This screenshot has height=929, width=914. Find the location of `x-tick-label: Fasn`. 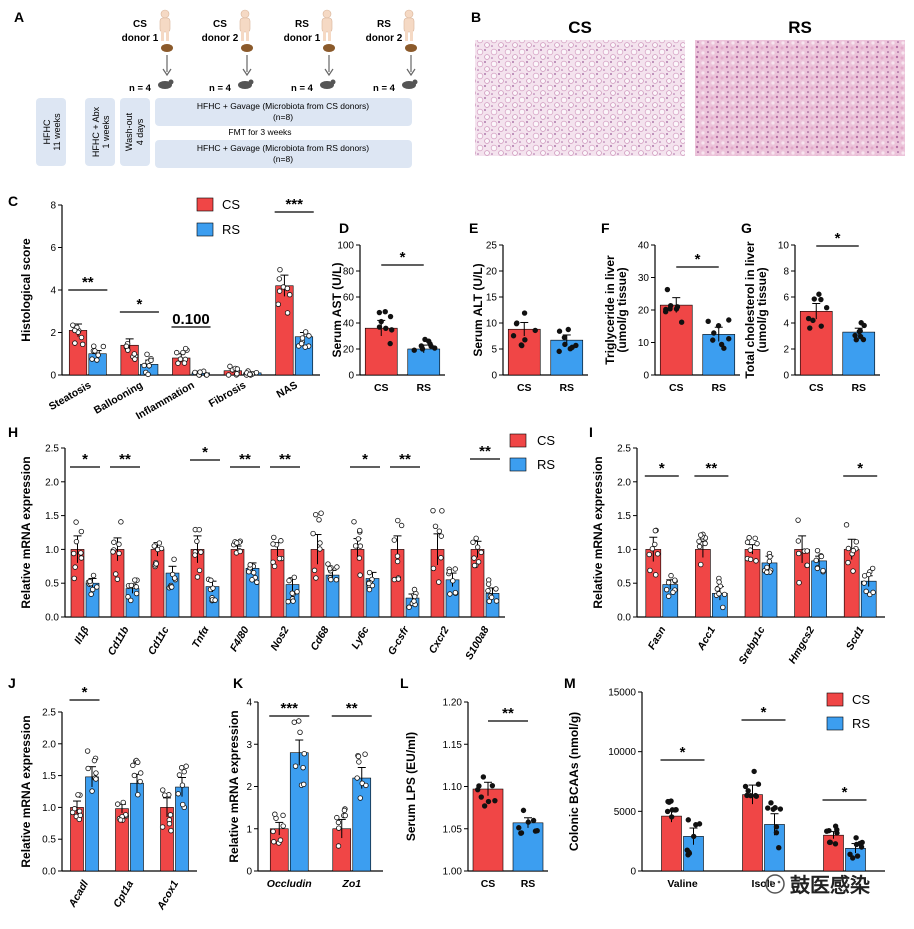

x-tick-label: Fasn is located at coordinates (657, 638).